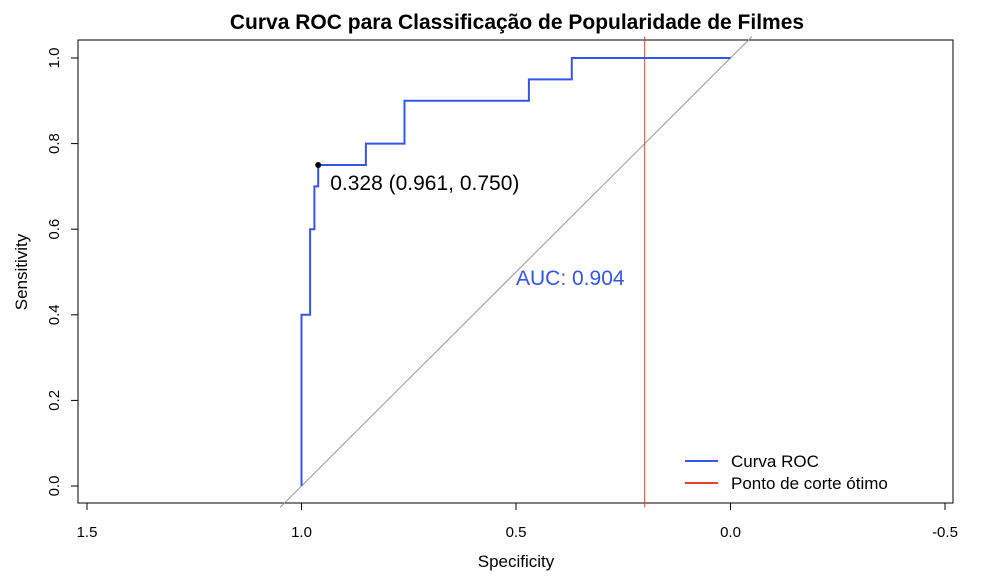 This screenshot has height=582, width=994. What do you see at coordinates (54, 314) in the screenshot?
I see `y-tick-label: 0.4` at bounding box center [54, 314].